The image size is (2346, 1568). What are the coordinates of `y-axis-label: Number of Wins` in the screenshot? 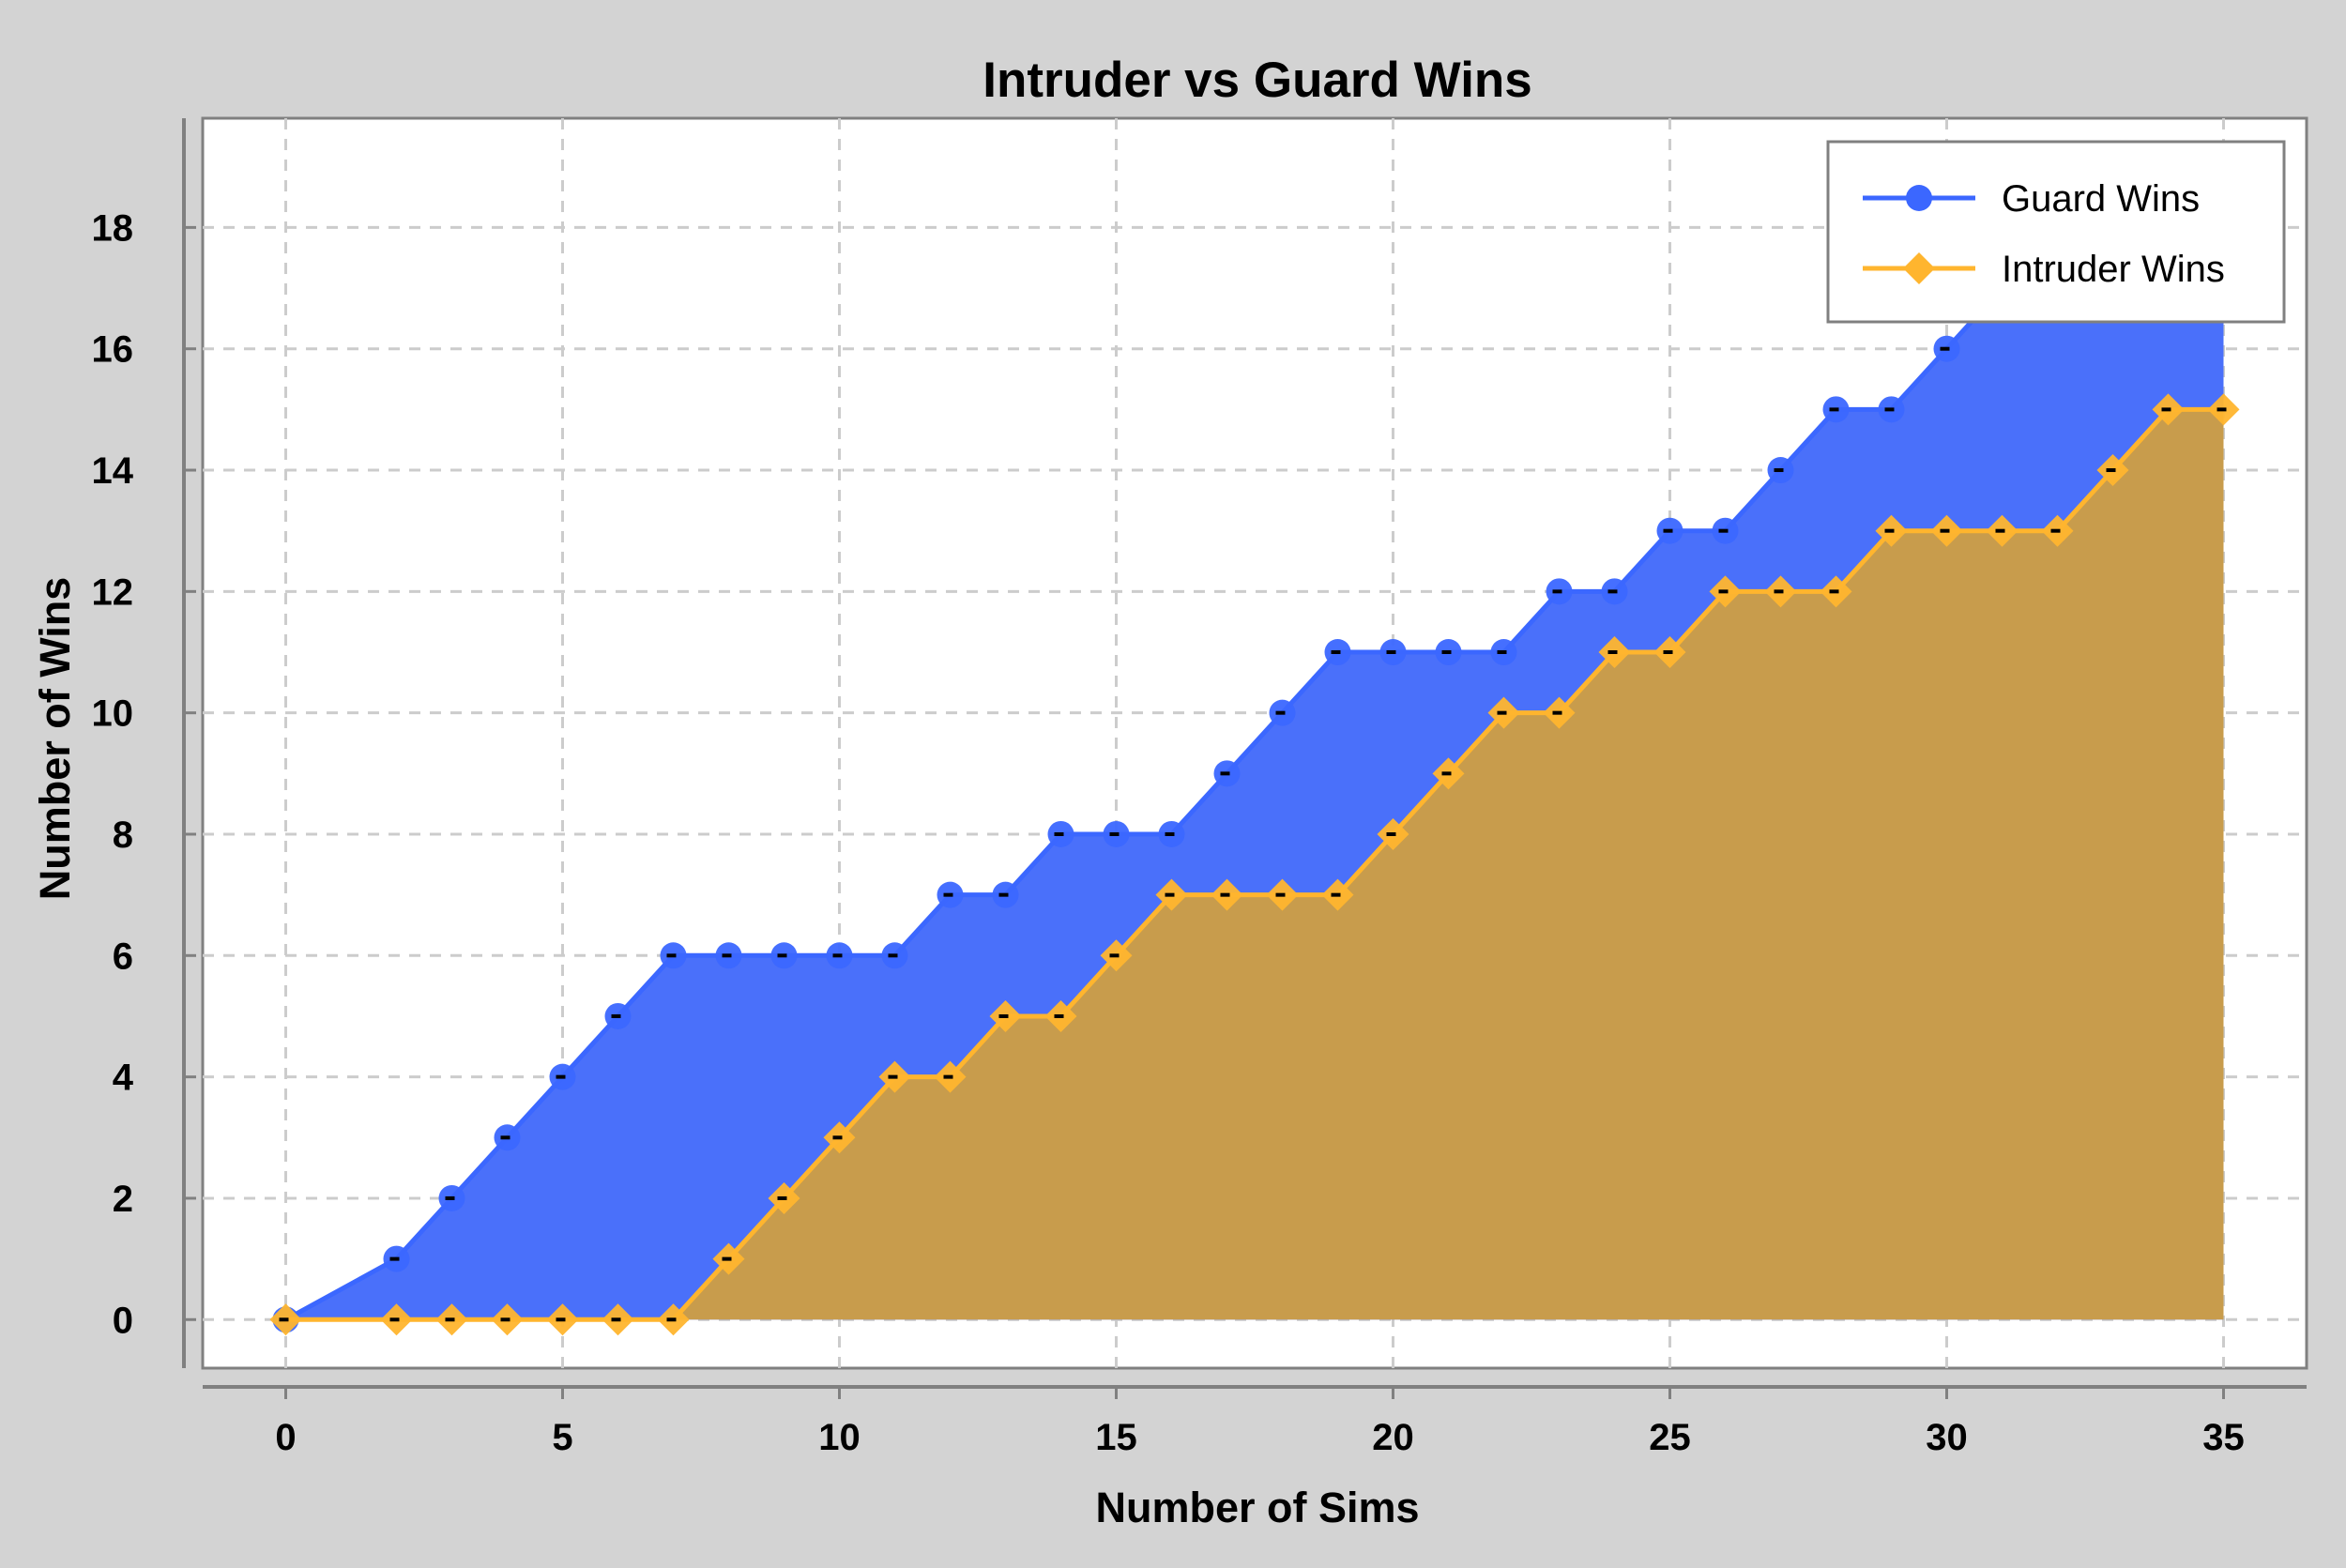 It's located at (55, 739).